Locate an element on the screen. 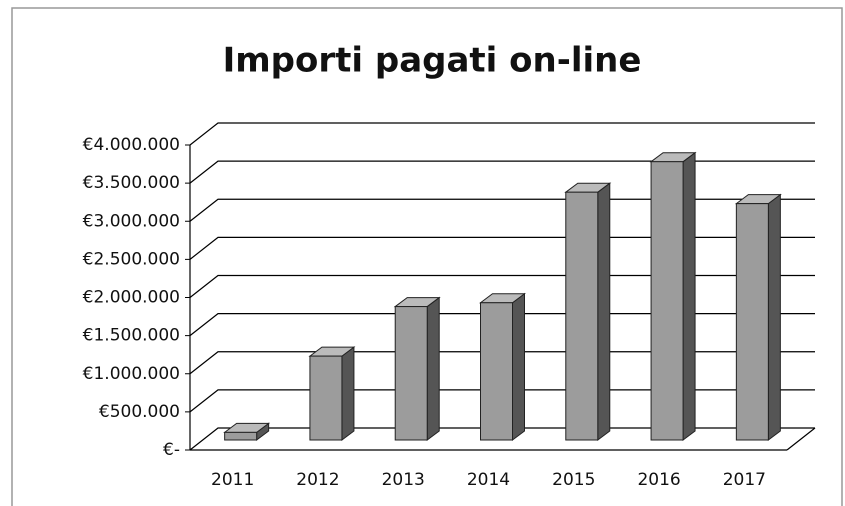  x-tick-label: 2013 is located at coordinates (403, 480).